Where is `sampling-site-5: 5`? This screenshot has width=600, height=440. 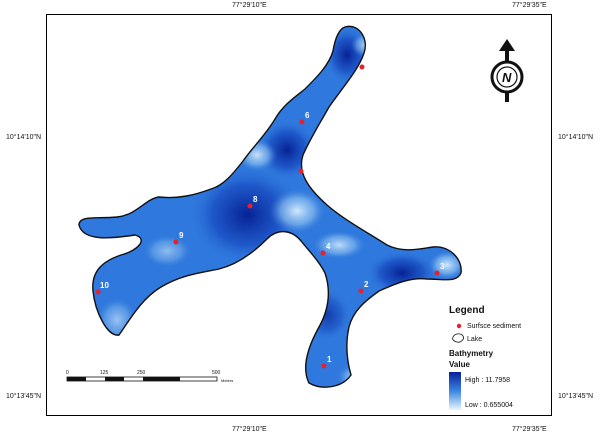 sampling-site-5: 5 is located at coordinates (304, 167).